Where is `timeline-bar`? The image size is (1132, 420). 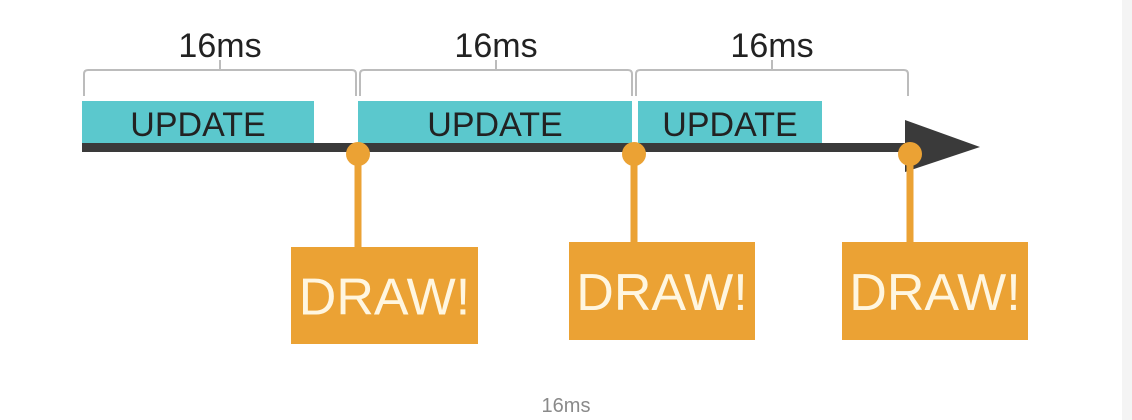
timeline-bar is located at coordinates (497, 147).